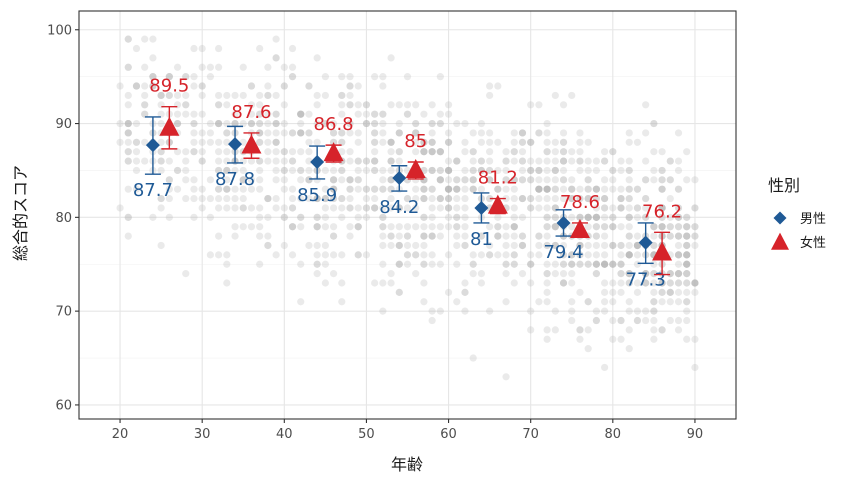  Describe the element at coordinates (563, 252) in the screenshot. I see `data-label: 79.4` at that location.